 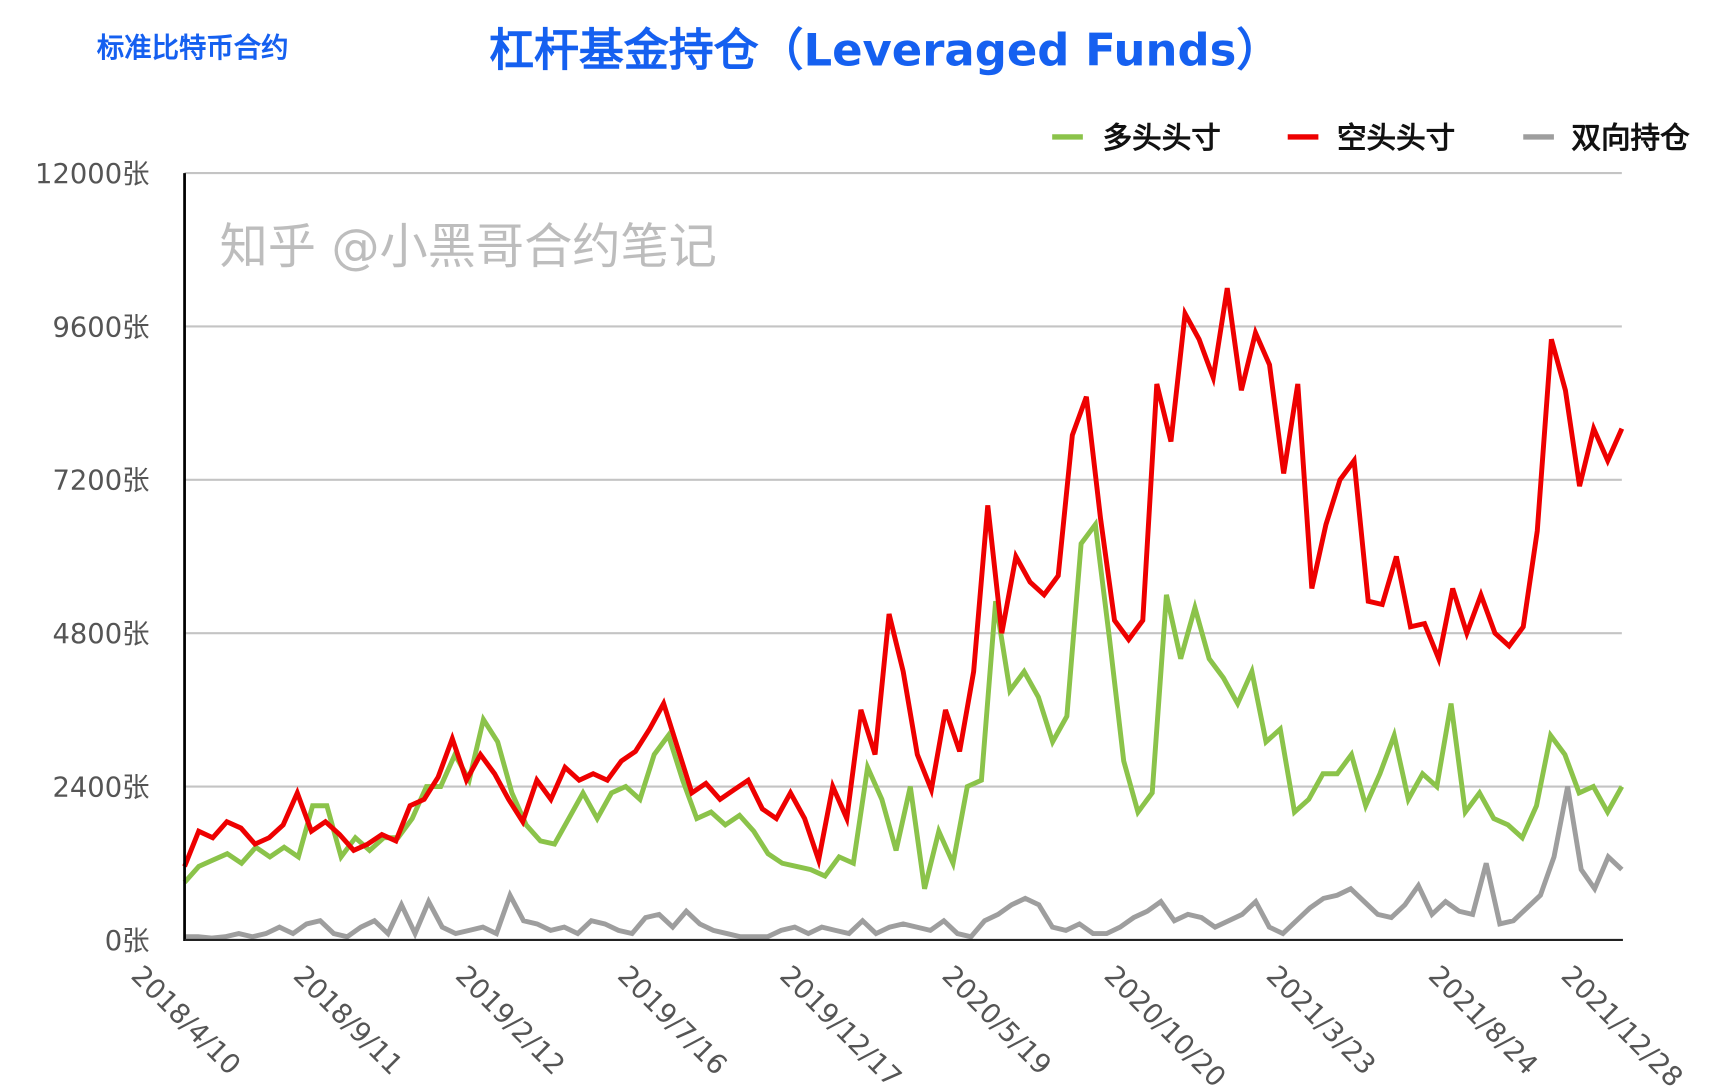 What do you see at coordinates (347, 1020) in the screenshot?
I see `x-tick-label: 2018/9/11` at bounding box center [347, 1020].